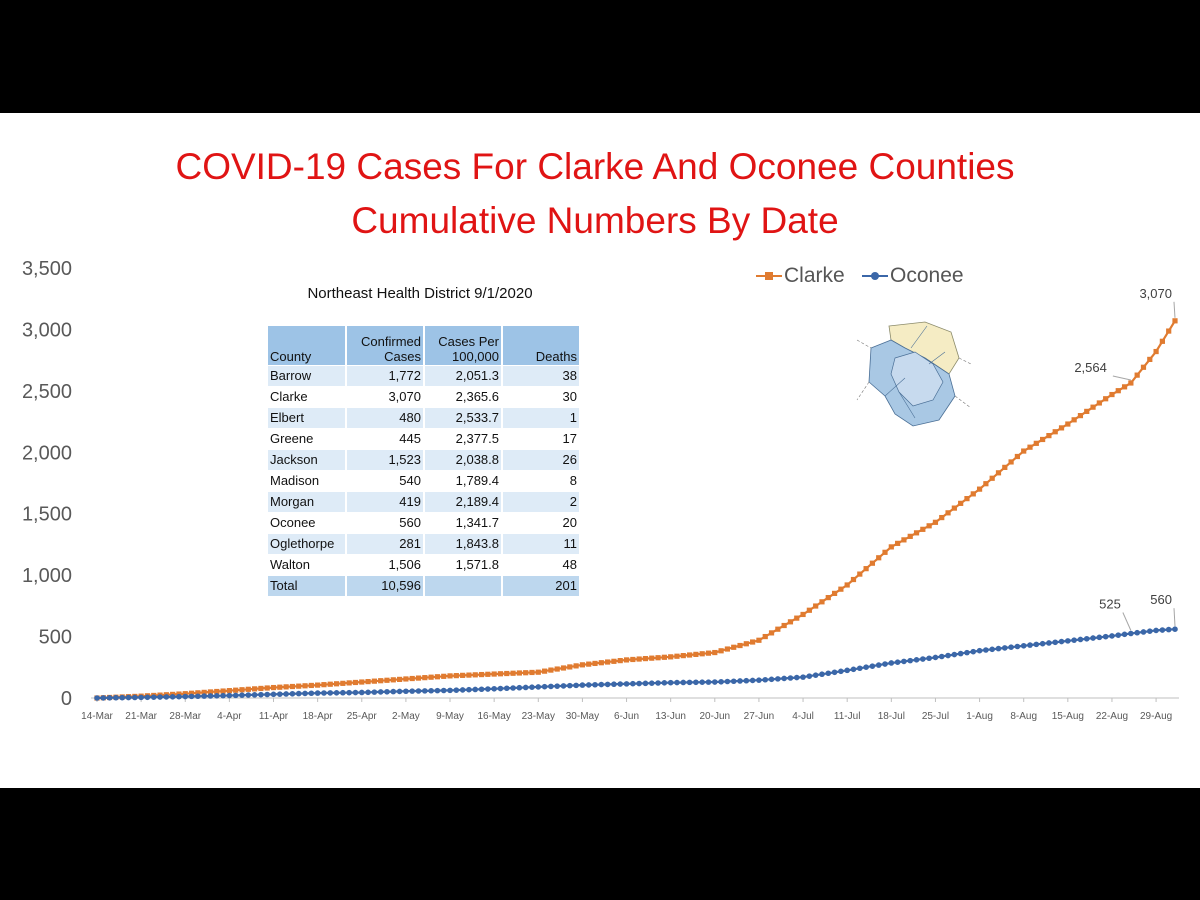  Describe the element at coordinates (185, 716) in the screenshot. I see `x-tick-label: 28-Mar` at that location.